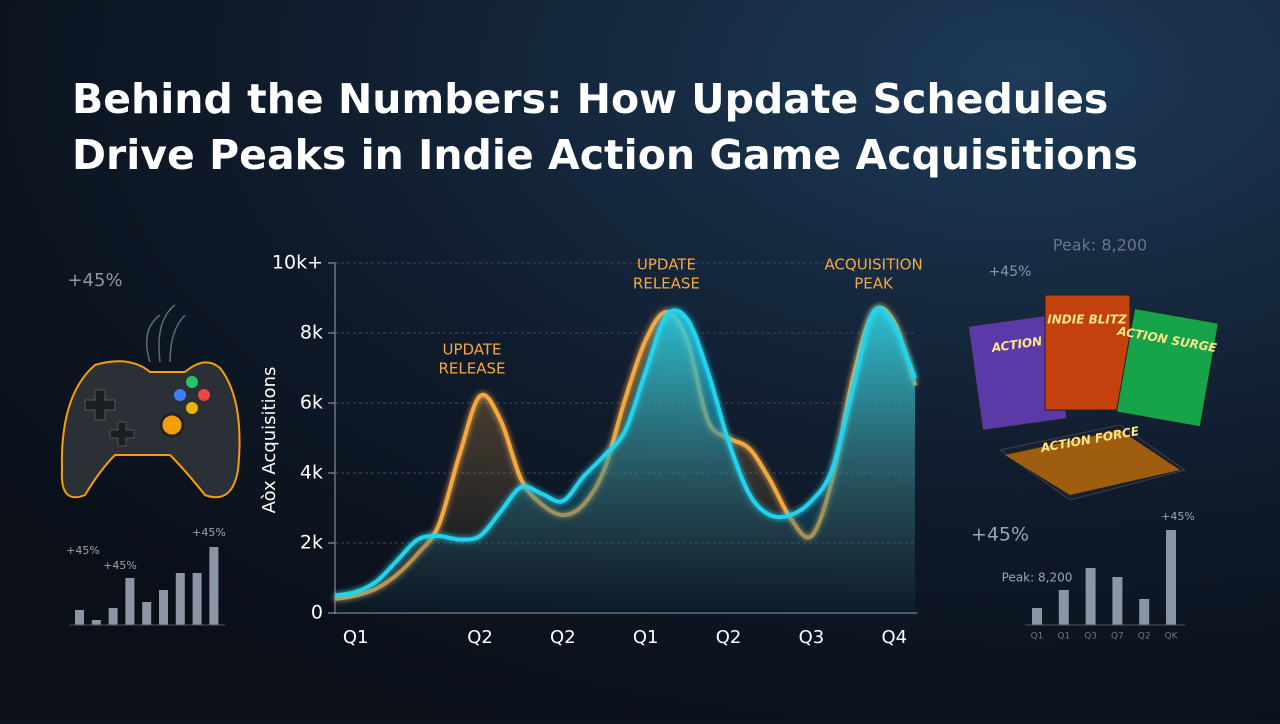 The width and height of the screenshot is (1280, 724). What do you see at coordinates (874, 284) in the screenshot?
I see `annotation: PEAK` at bounding box center [874, 284].